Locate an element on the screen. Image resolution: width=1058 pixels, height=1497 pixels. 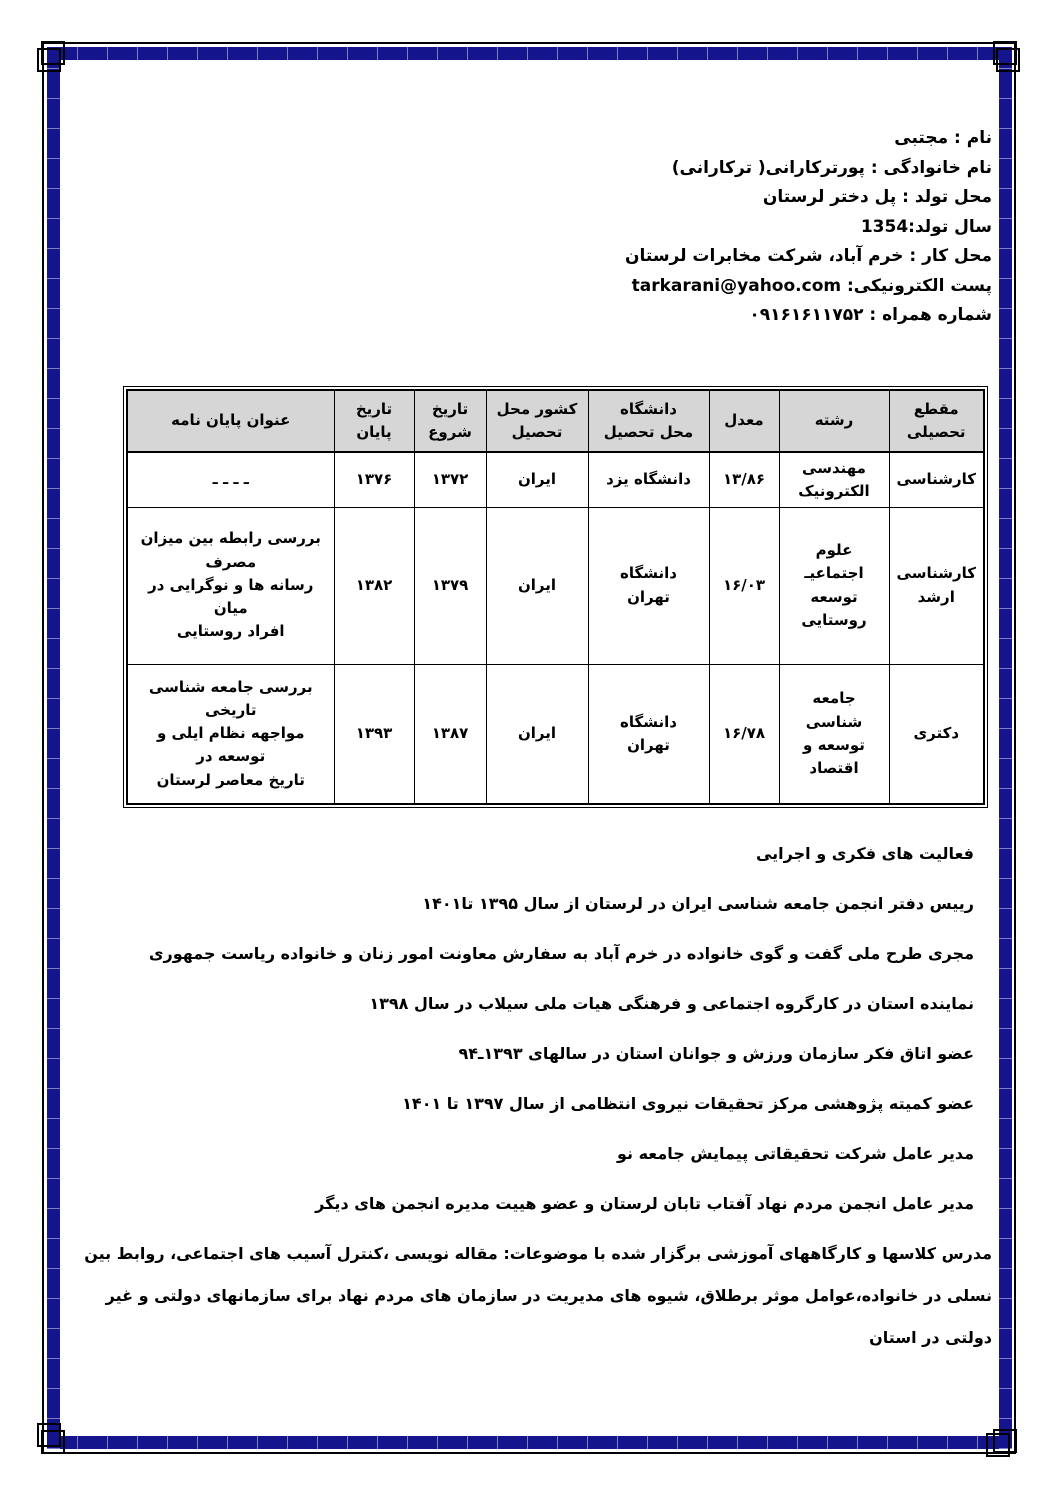
cell-end-date: ۱۳۸۲ is located at coordinates (374, 585).